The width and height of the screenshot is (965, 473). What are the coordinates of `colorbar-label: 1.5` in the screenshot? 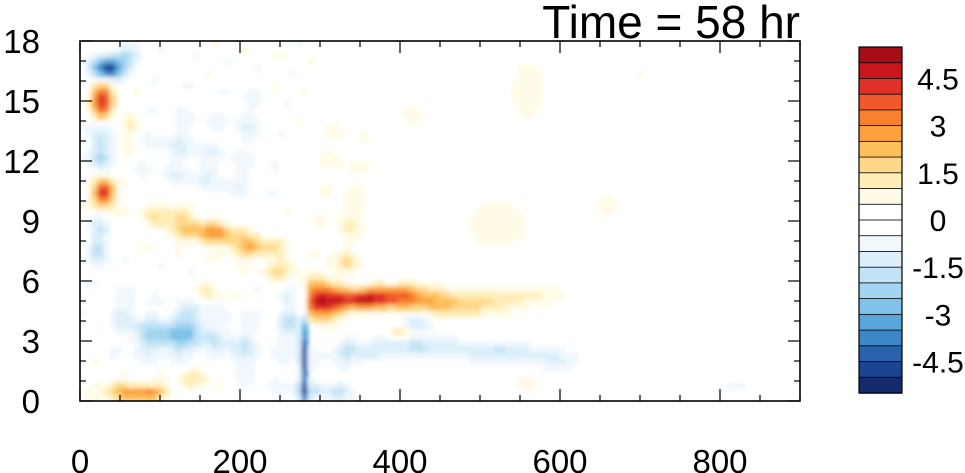 It's located at (938, 174).